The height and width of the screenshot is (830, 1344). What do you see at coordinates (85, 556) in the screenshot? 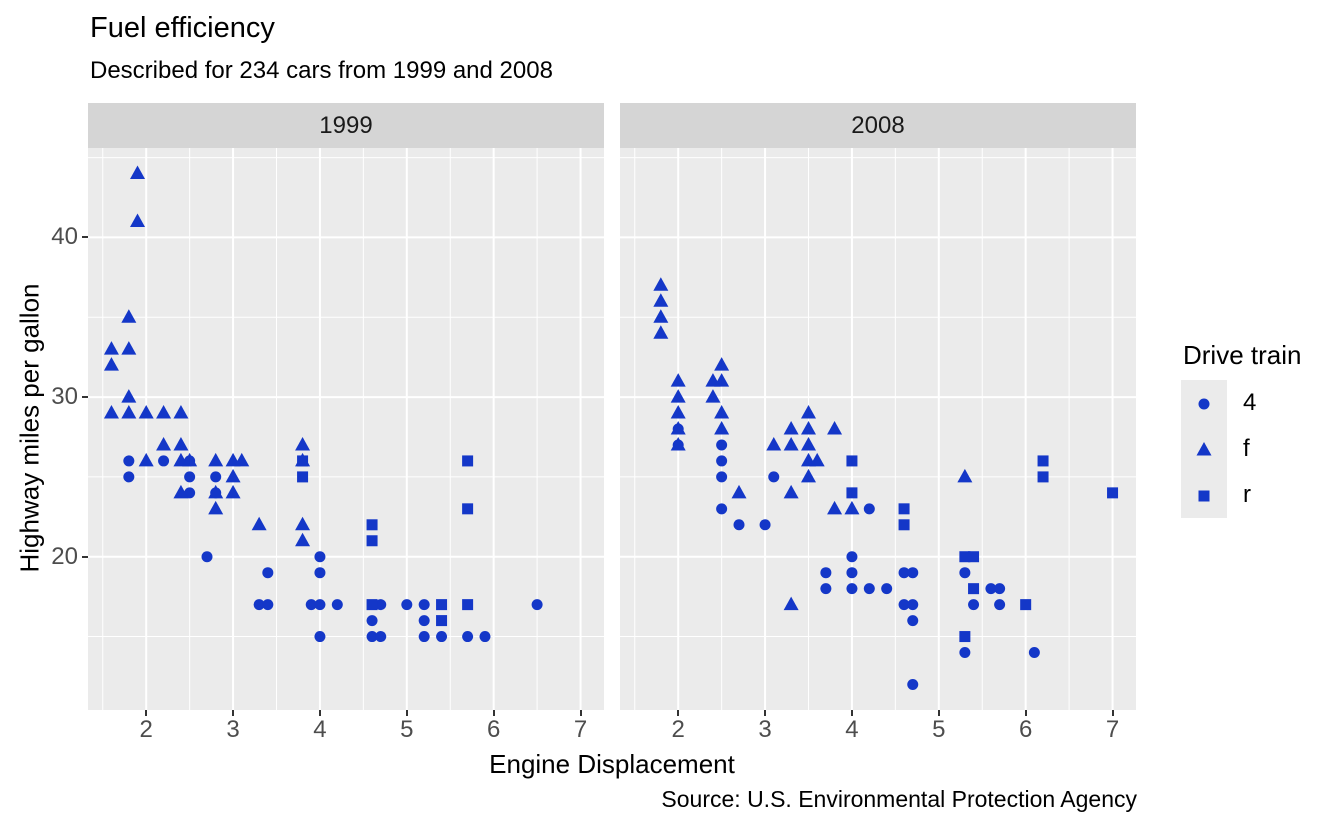
I see `y-tick-mark` at bounding box center [85, 556].